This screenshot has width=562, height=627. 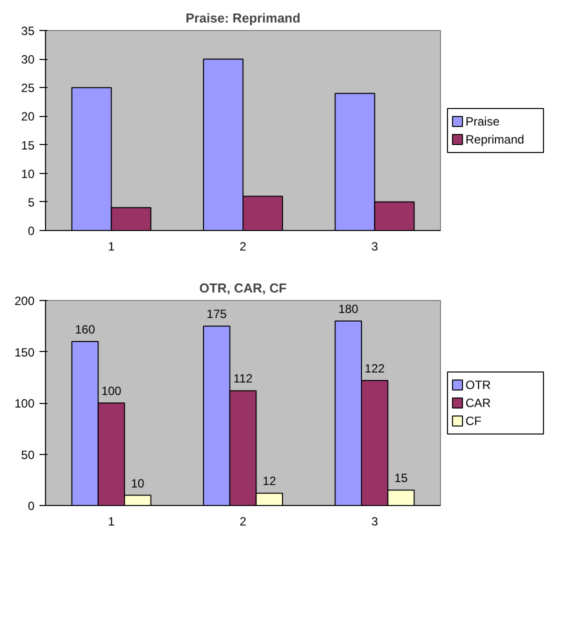 What do you see at coordinates (479, 385) in the screenshot?
I see `legend-label: OTR` at bounding box center [479, 385].